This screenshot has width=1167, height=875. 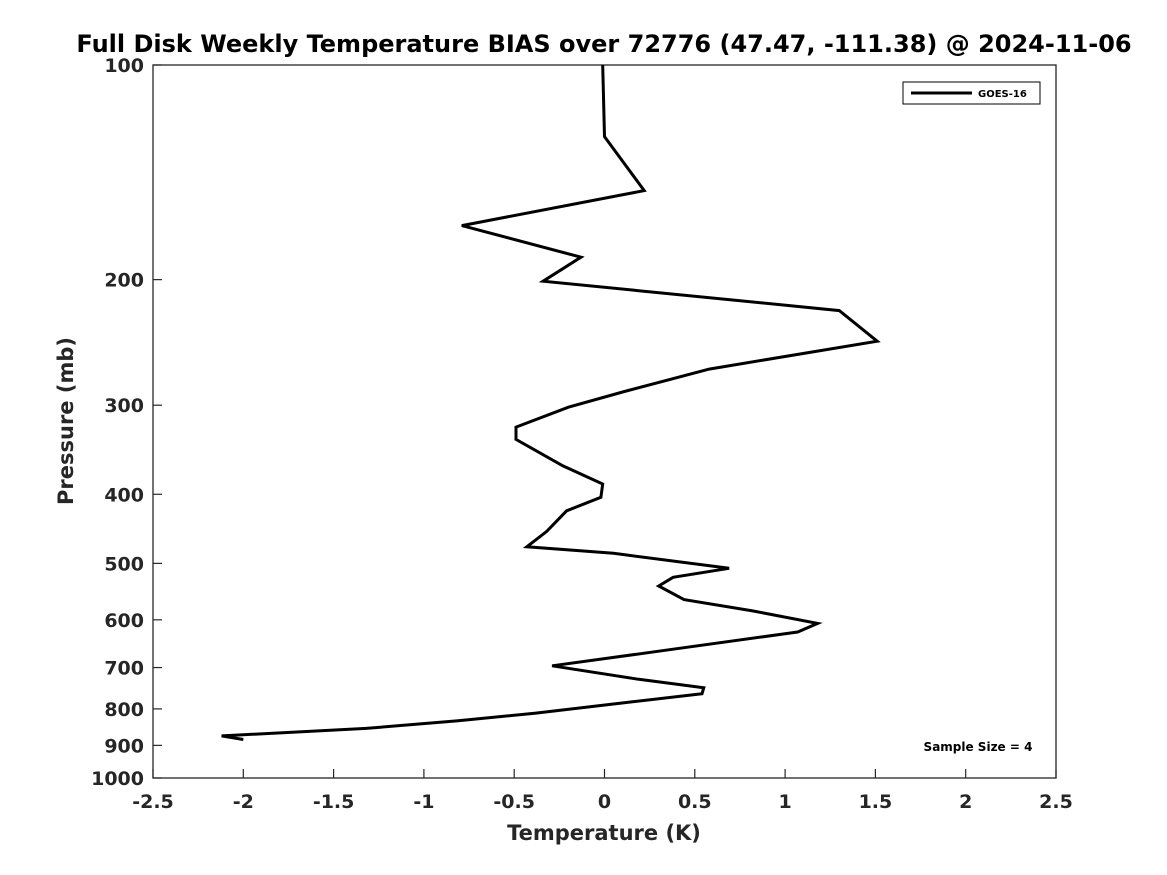 I want to click on x-tick-label: 2, so click(x=965, y=802).